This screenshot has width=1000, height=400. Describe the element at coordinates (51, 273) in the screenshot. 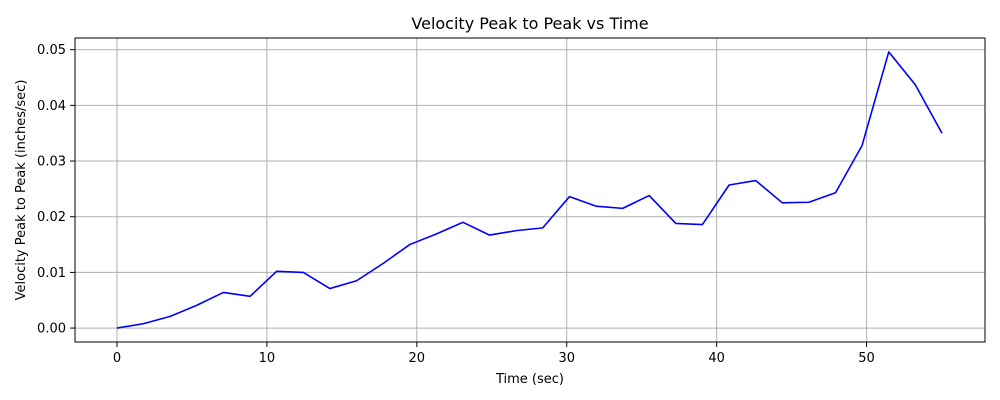

I see `y-tick-label: 0.01` at that location.